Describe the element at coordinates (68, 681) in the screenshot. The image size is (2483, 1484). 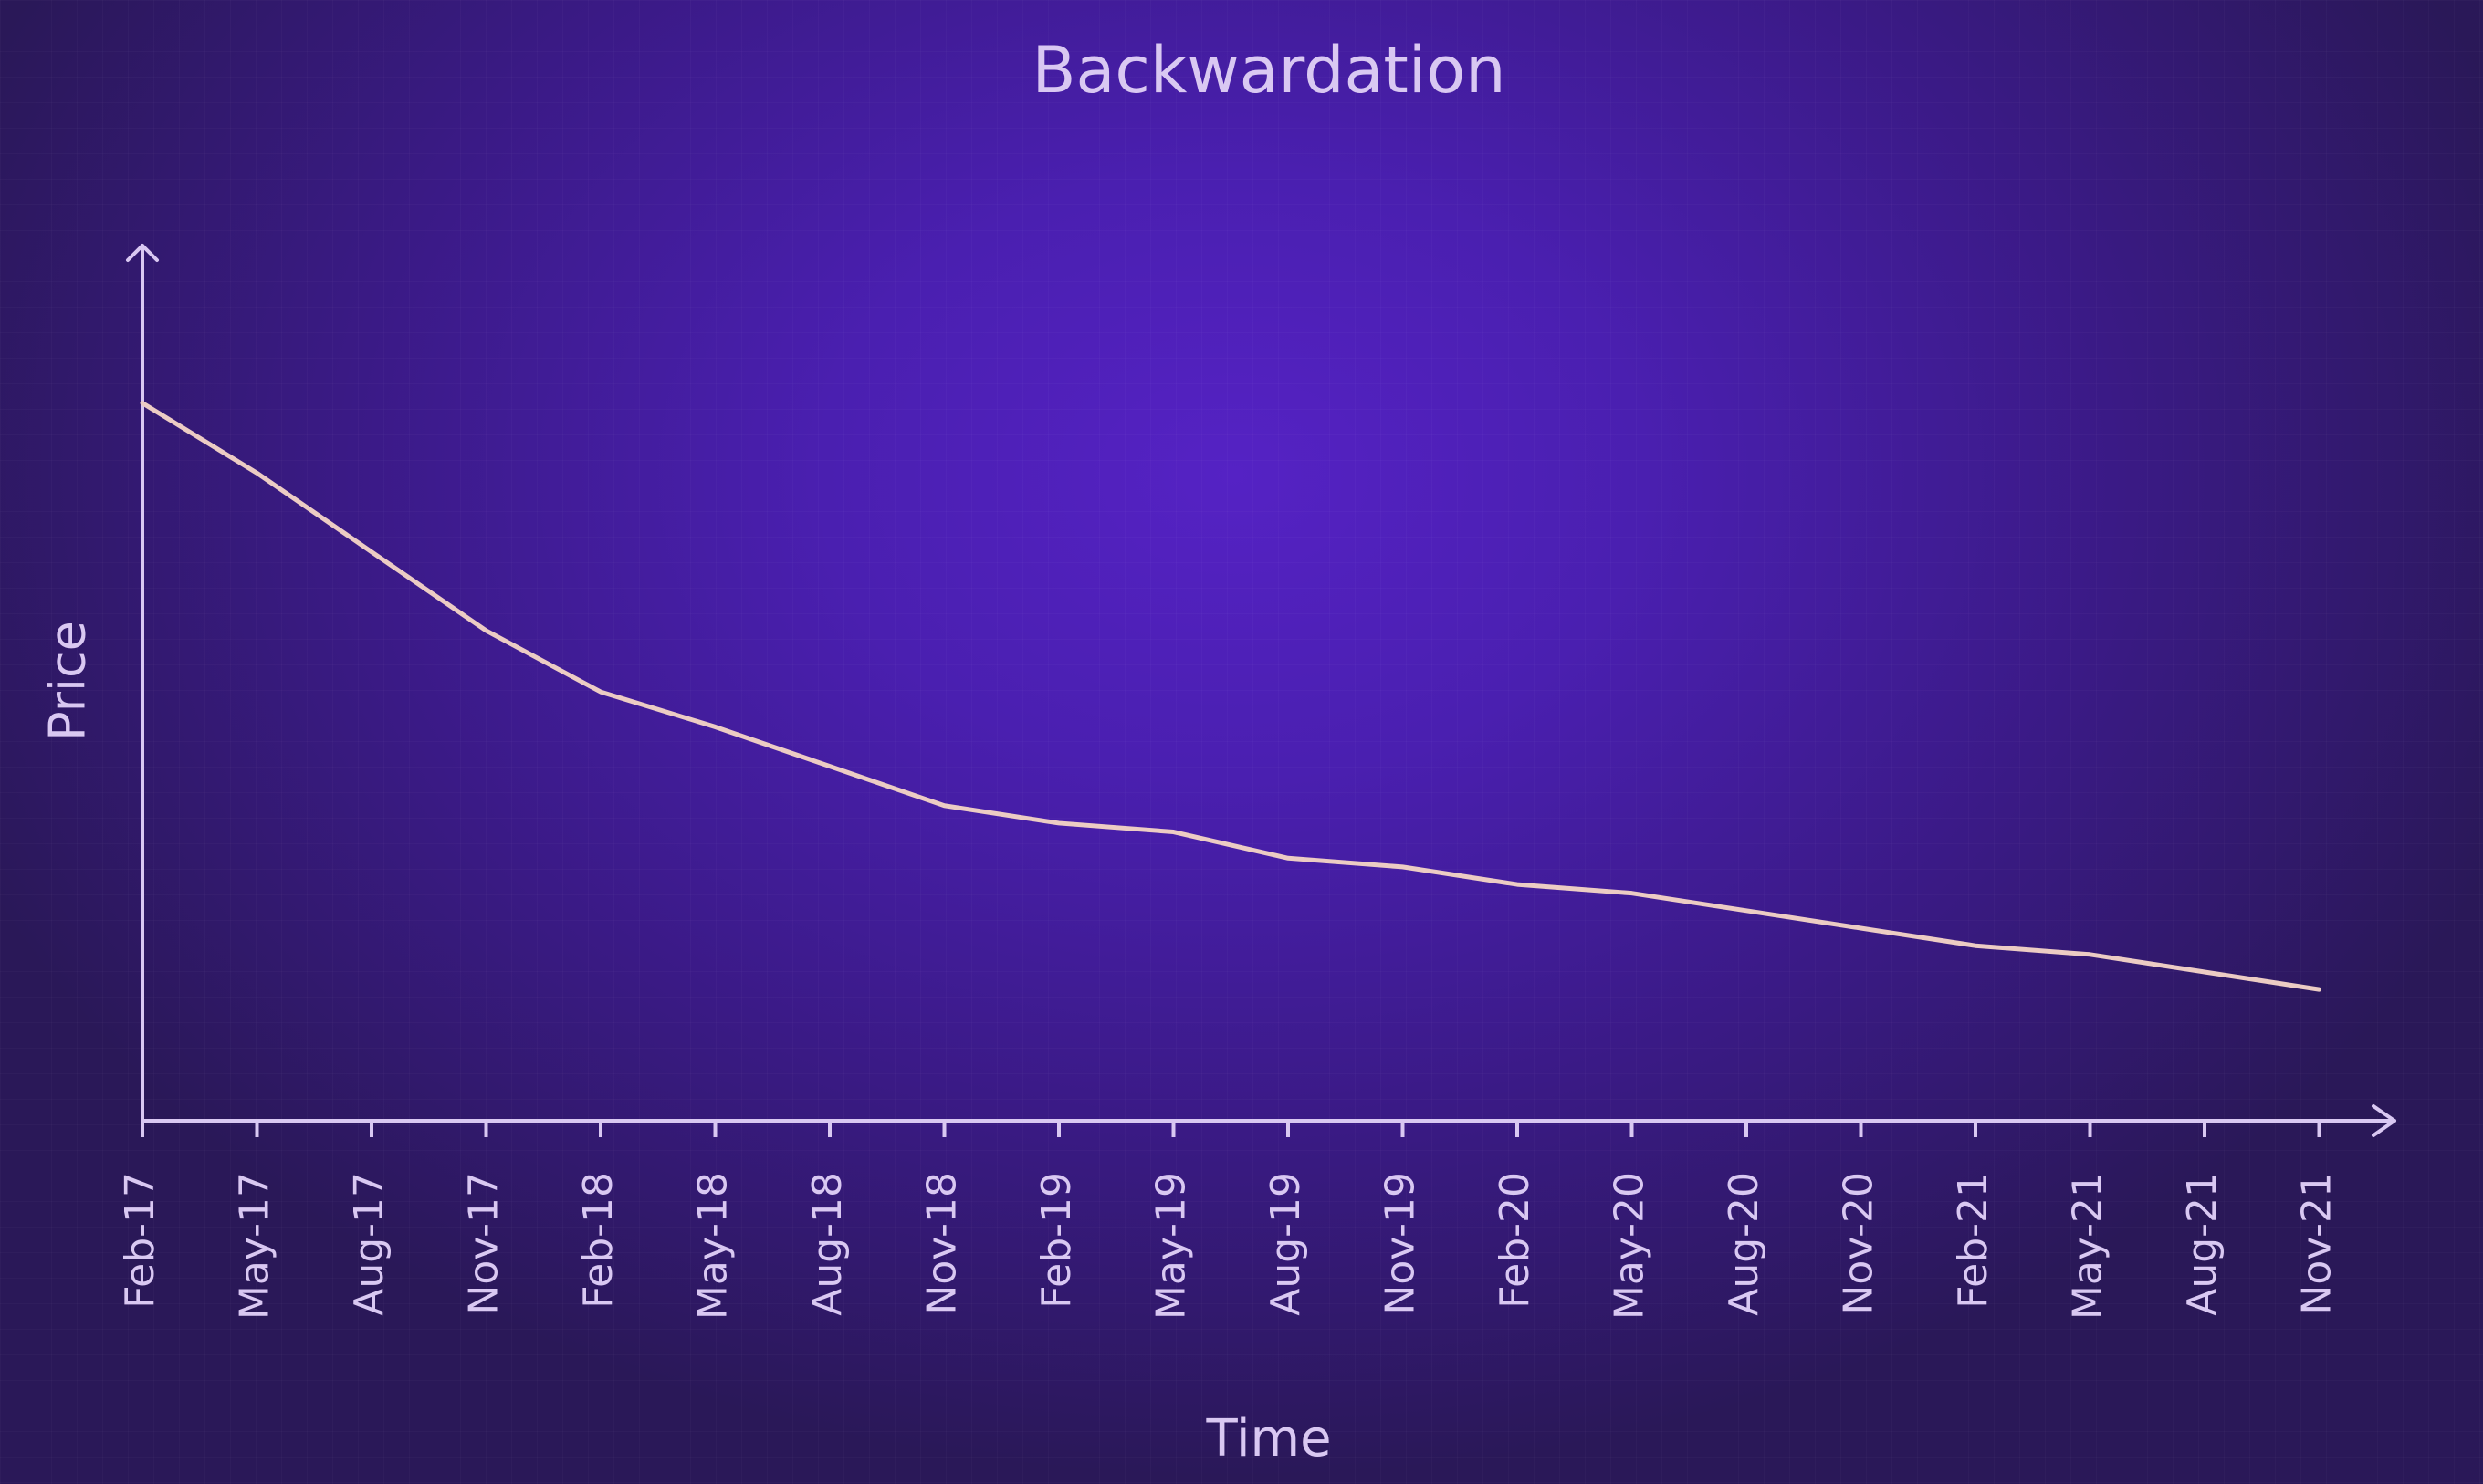
I see `y-axis-label: Price` at that location.